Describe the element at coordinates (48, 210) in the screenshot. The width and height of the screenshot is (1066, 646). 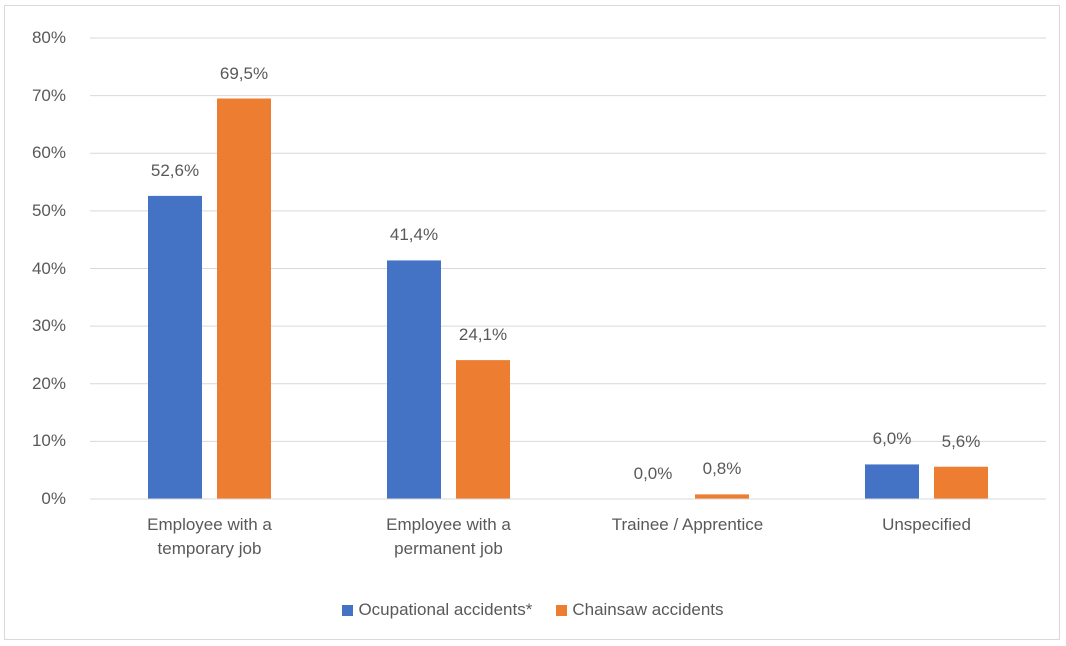
I see `y-tick-label: 50%` at that location.